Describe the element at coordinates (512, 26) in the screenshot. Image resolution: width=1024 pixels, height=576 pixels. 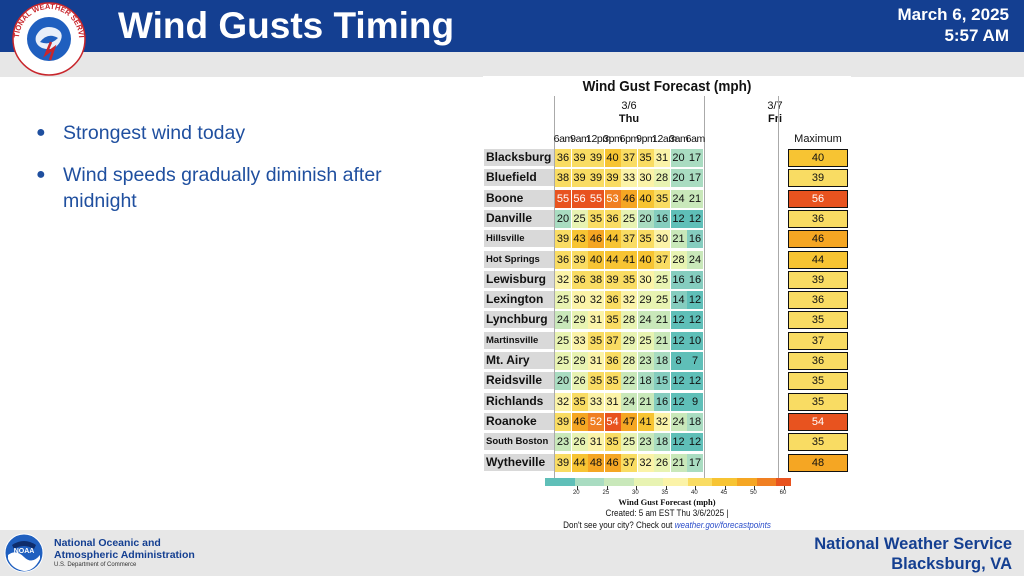
I see `header-bar` at that location.